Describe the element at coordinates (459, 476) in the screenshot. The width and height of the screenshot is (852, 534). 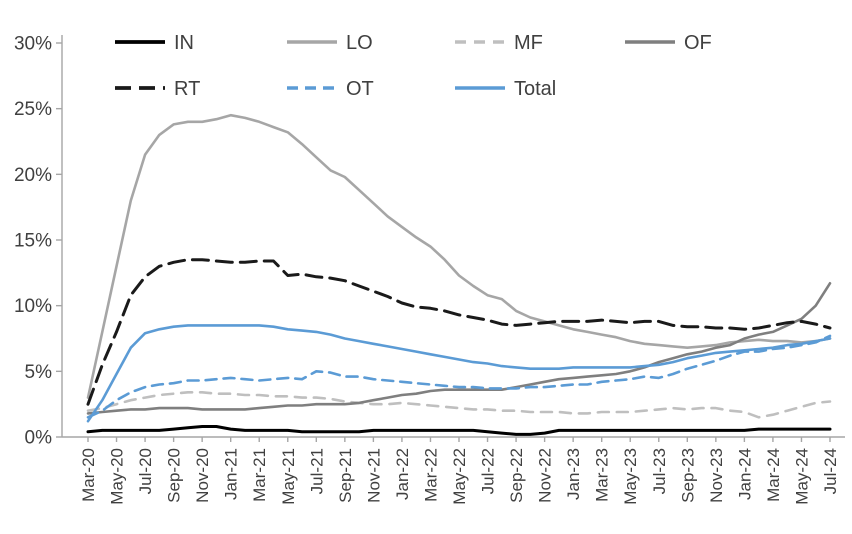
I see `x-tick-label: May-22` at that location.